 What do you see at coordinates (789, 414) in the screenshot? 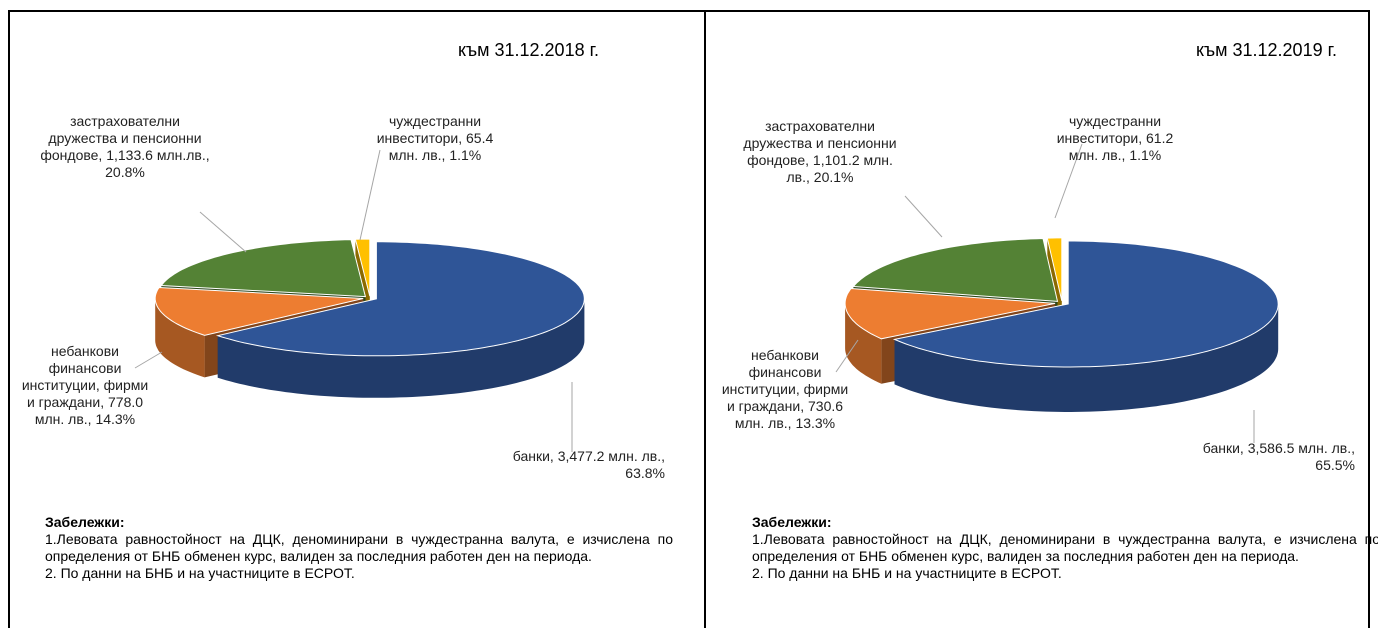
I see `label-amount: 730.6 млн. лв.,` at bounding box center [789, 414].